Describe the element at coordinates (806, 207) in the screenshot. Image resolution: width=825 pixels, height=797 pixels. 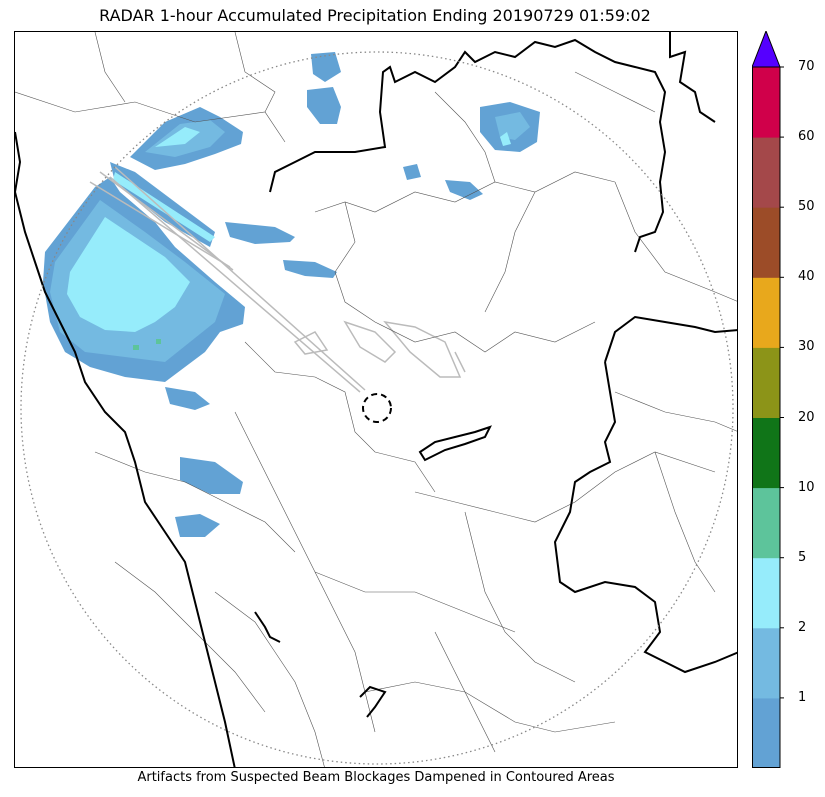
I see `colorbar-tick-label: 50` at that location.